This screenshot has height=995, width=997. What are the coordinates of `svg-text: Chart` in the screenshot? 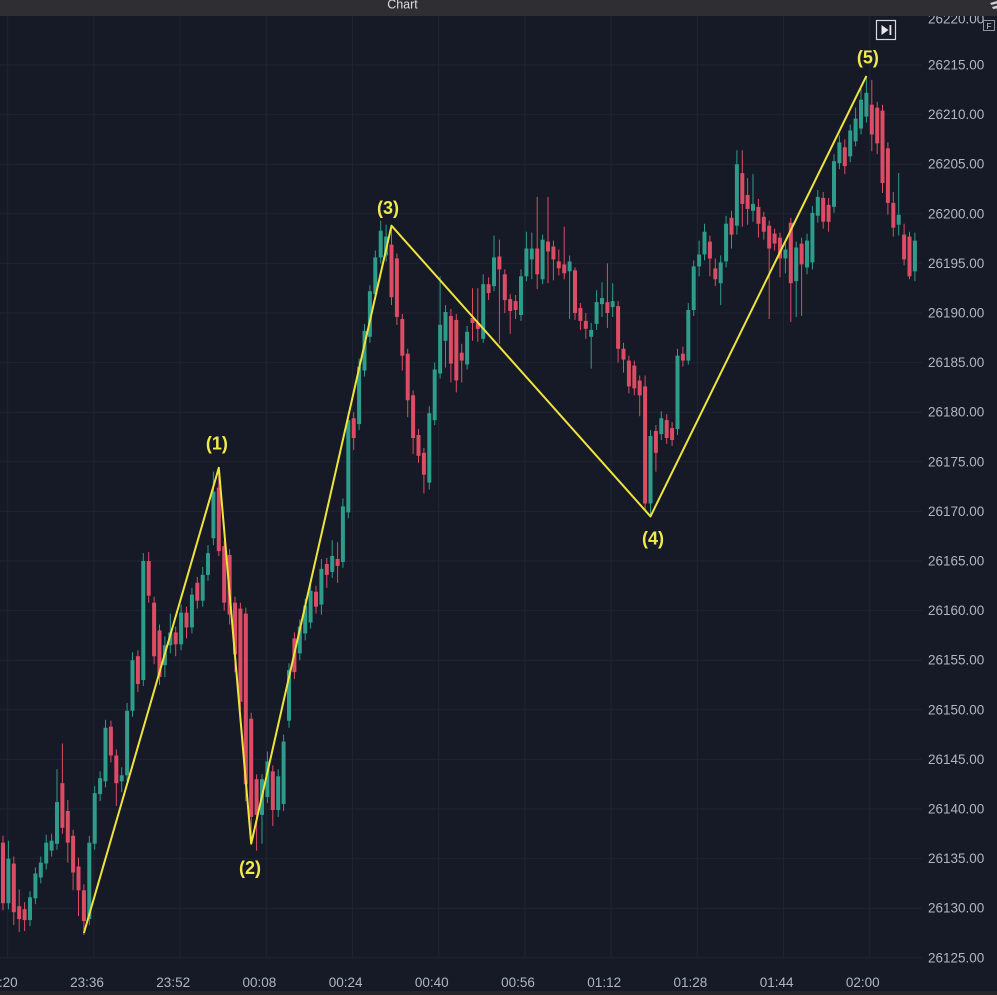 It's located at (402, 6).